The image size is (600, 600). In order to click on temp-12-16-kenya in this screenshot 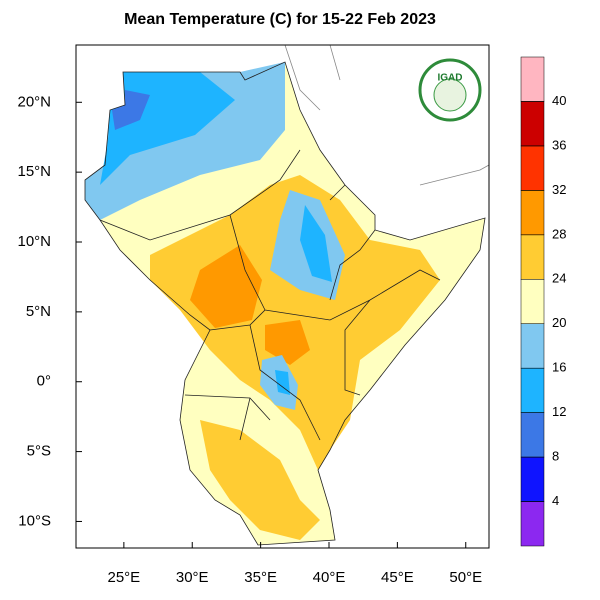, I will do `click(282, 382)`.